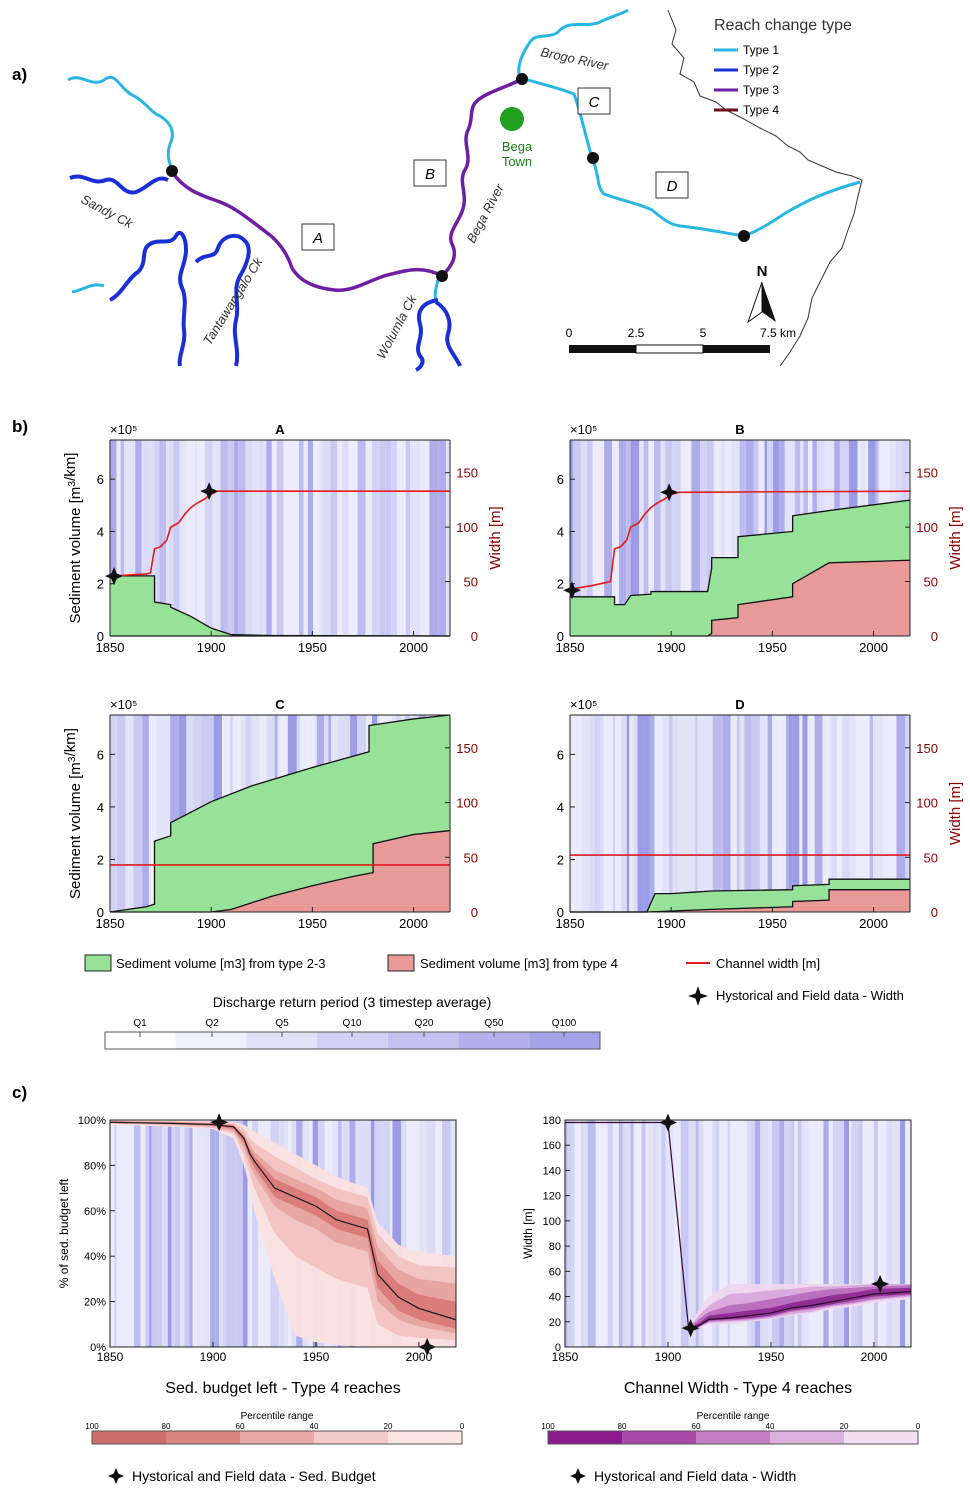  I want to click on x-tick-label: 2000, so click(413, 923).